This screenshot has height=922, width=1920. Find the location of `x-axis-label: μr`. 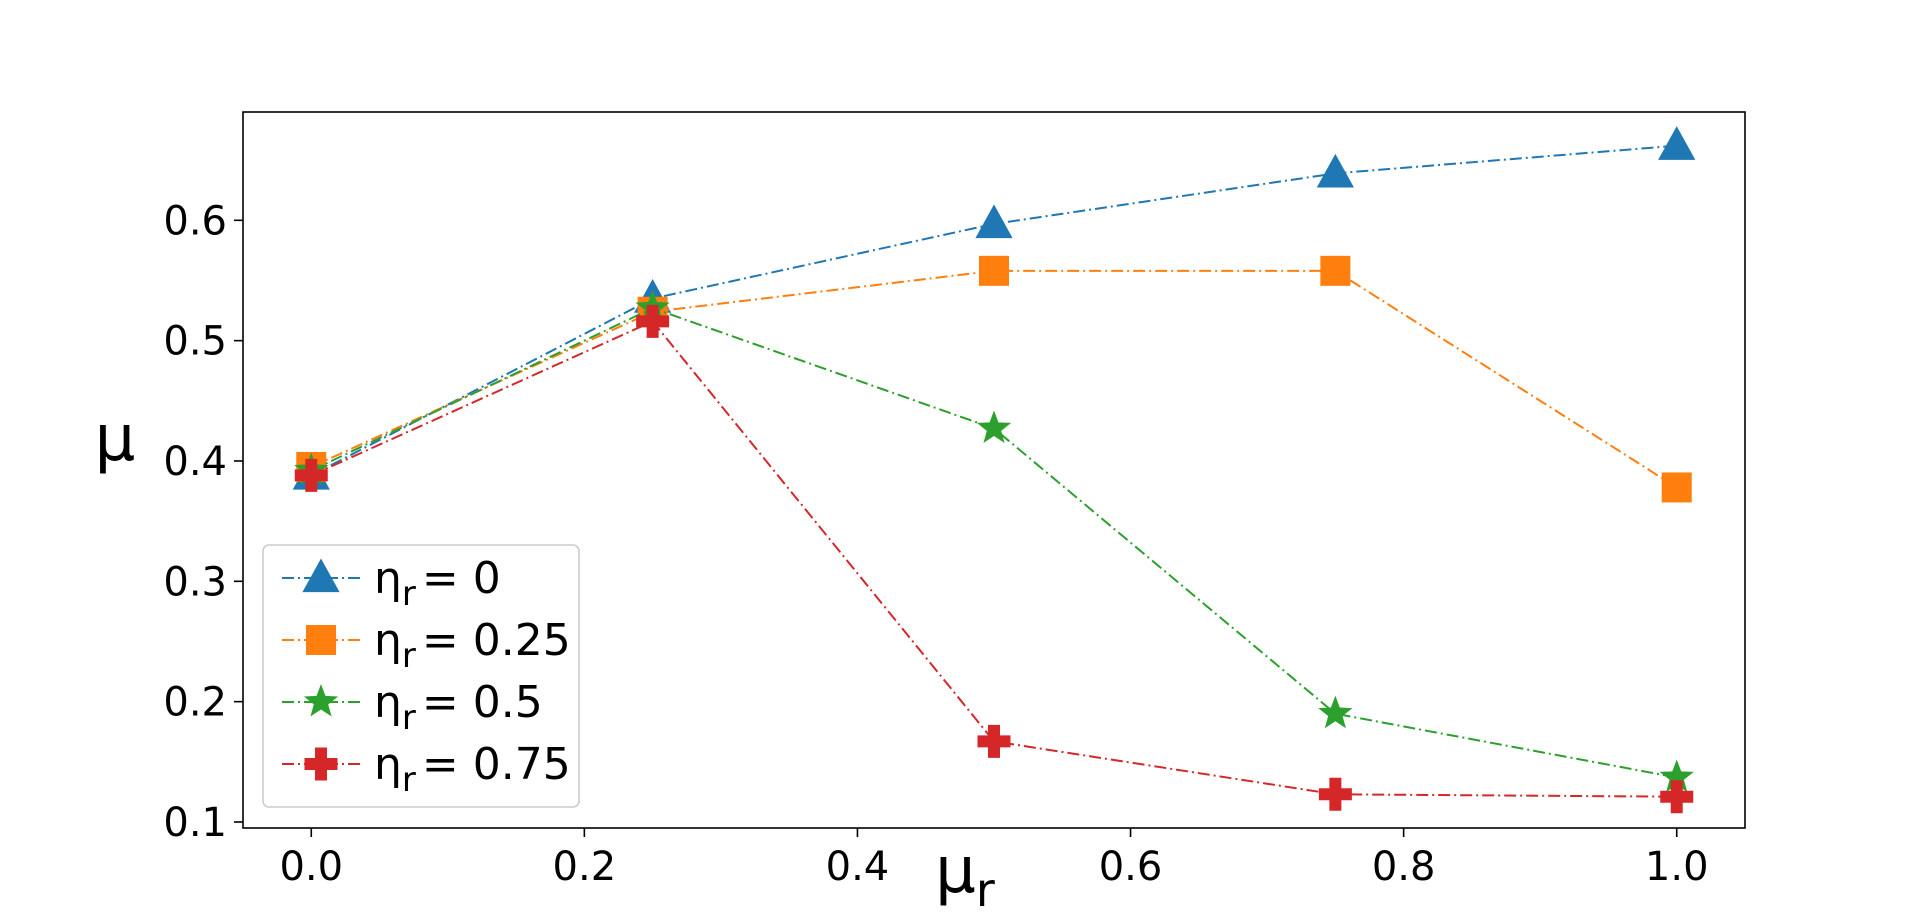

x-axis-label: μr is located at coordinates (965, 875).